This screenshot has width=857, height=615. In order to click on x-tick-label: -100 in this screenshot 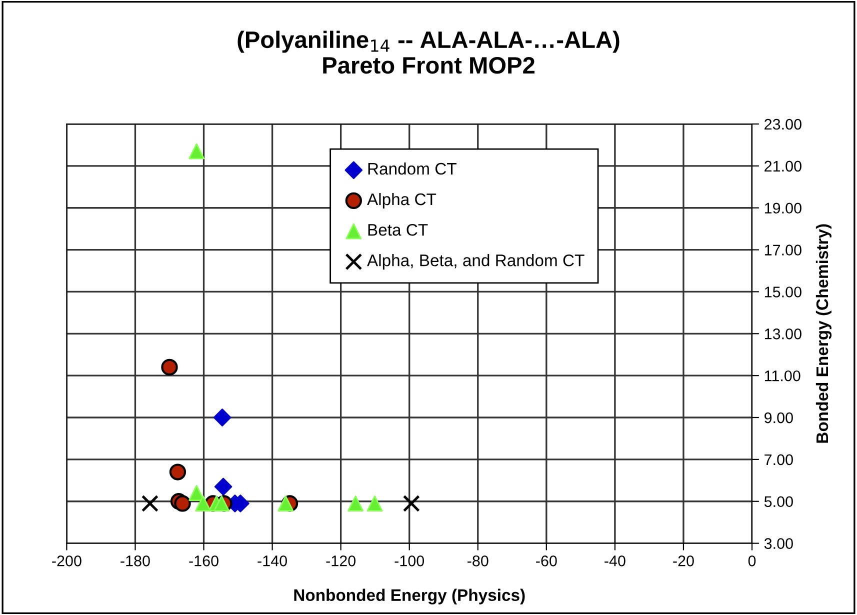, I will do `click(409, 561)`.